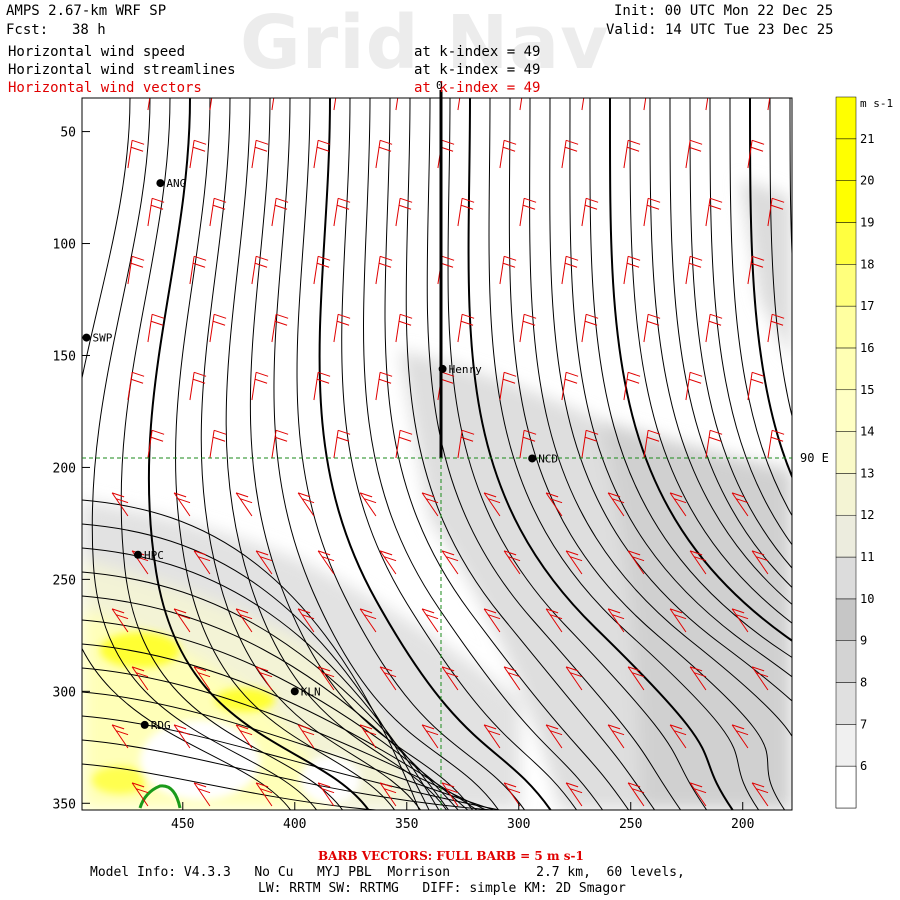 This screenshot has width=900, height=900. What do you see at coordinates (64, 804) in the screenshot?
I see `y-tick-label: 350` at bounding box center [64, 804].